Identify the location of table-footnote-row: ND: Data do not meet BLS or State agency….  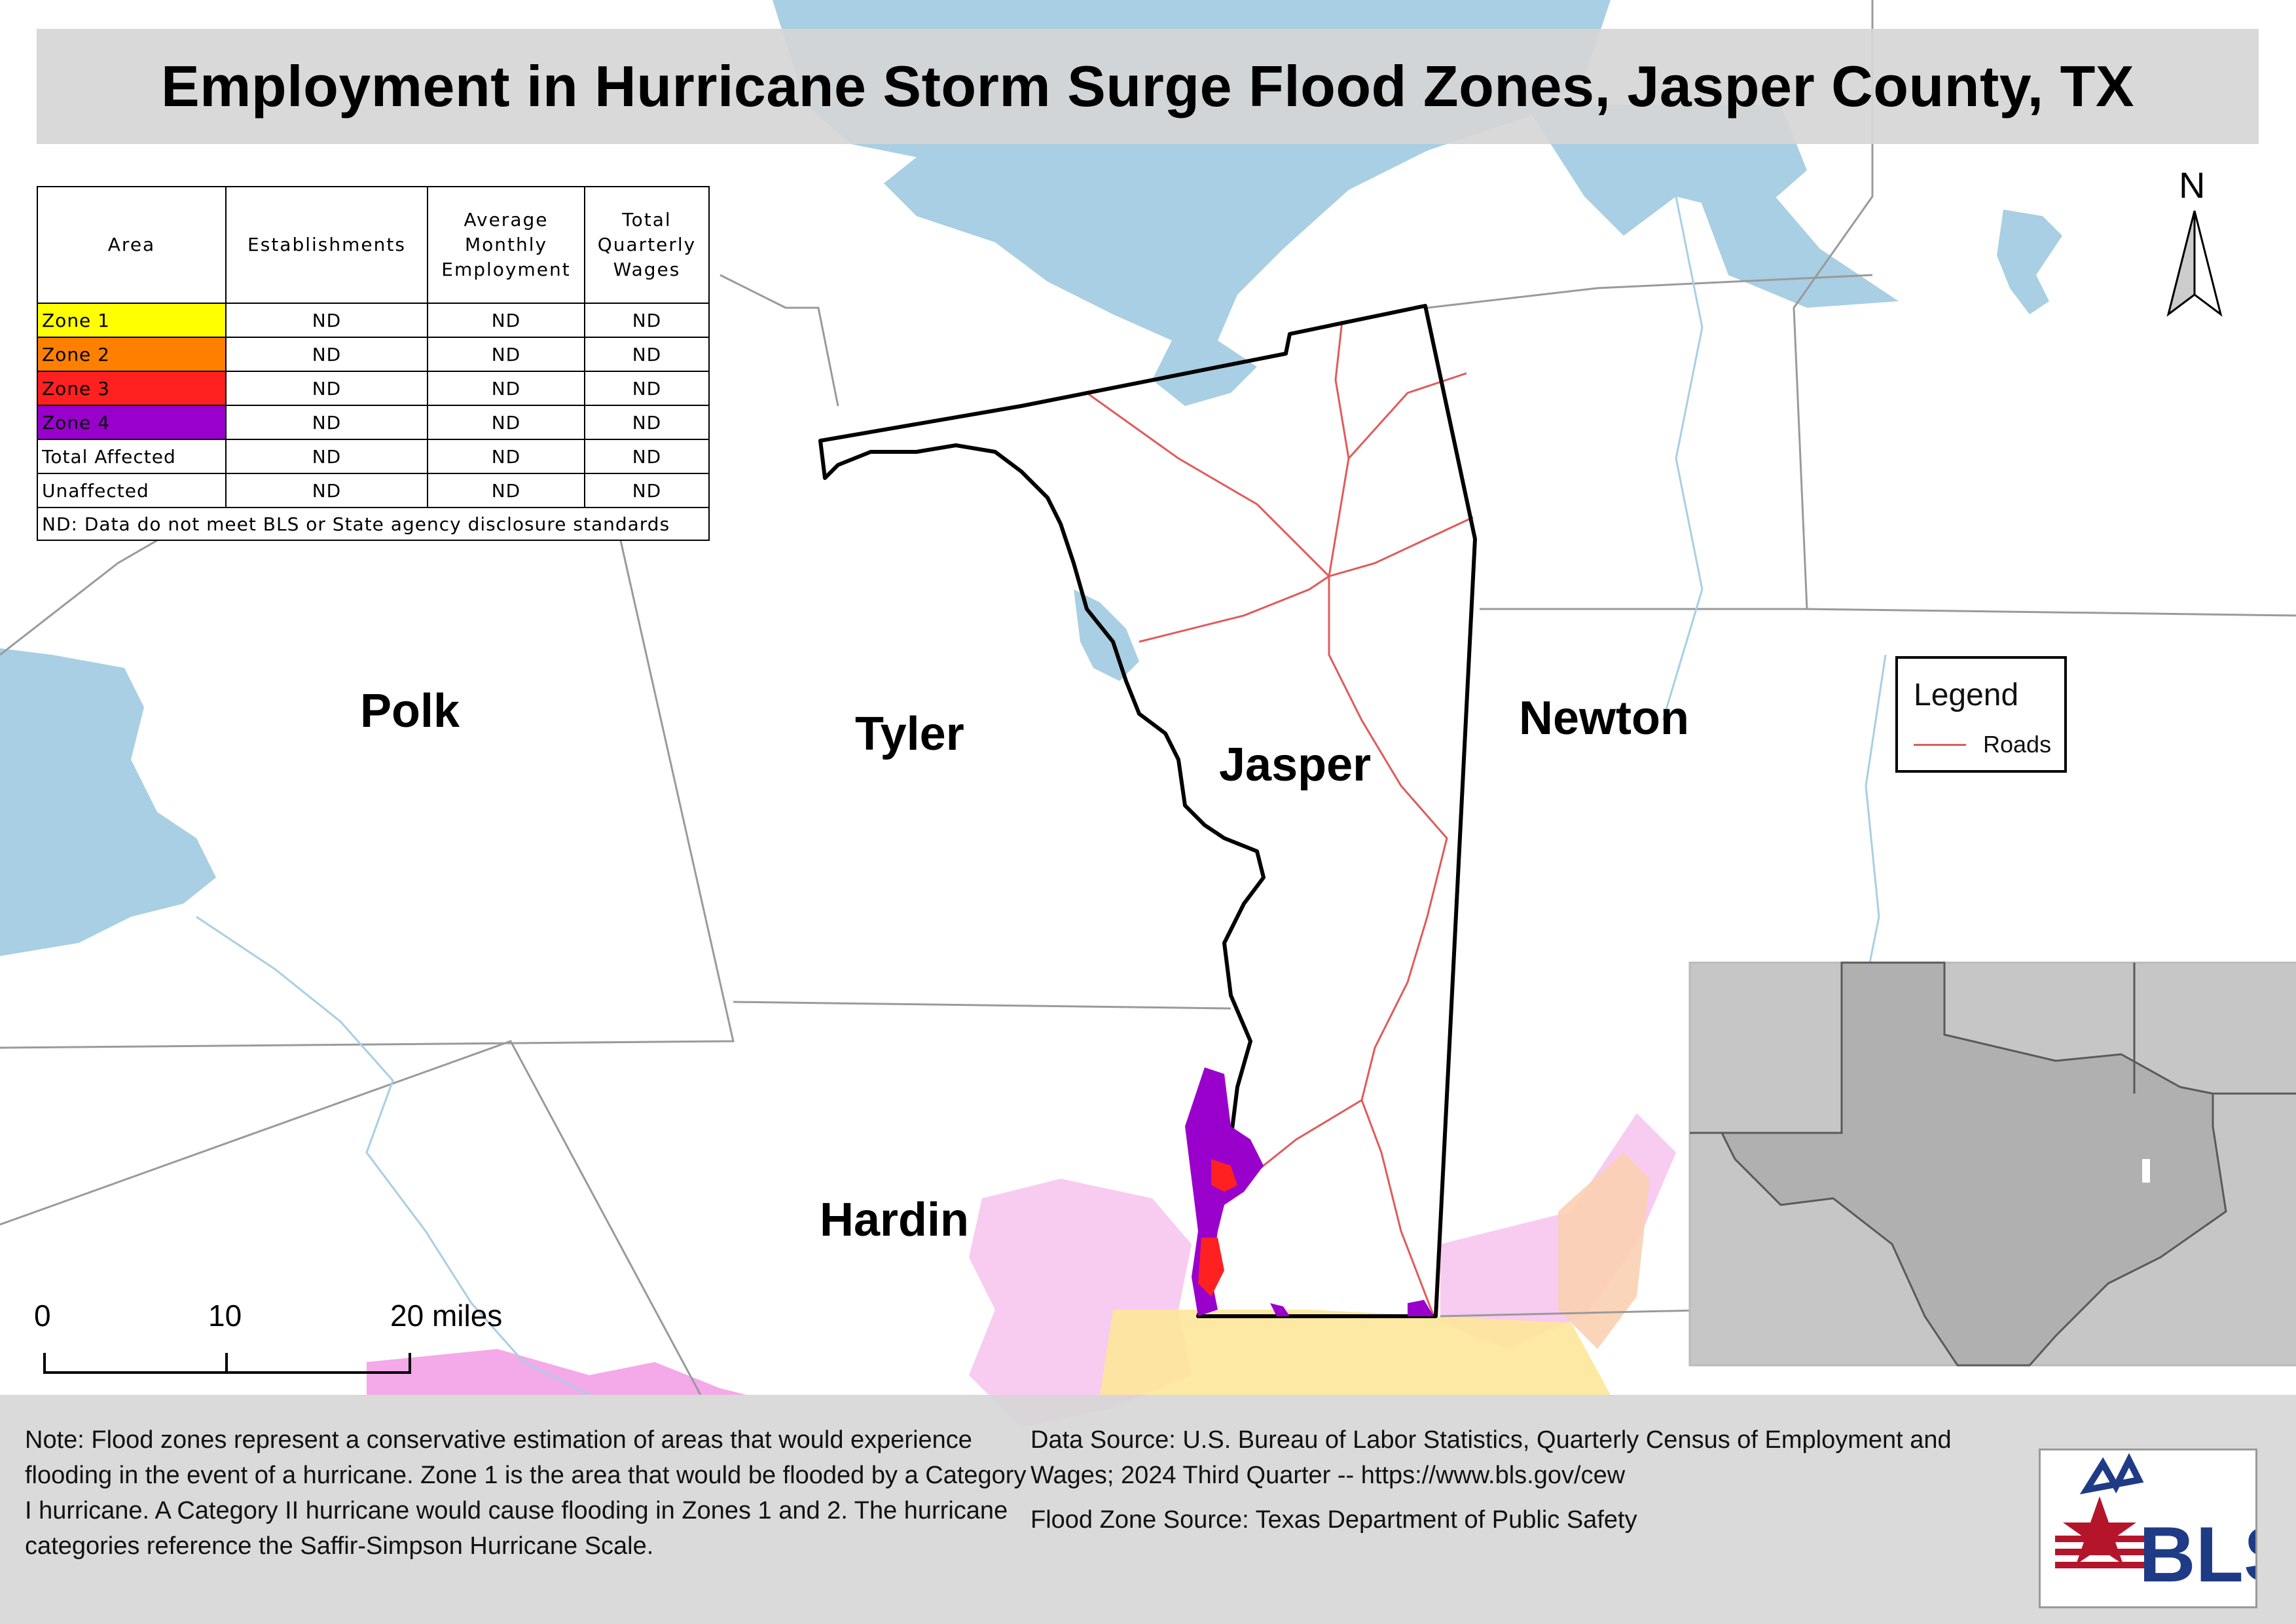
(373, 524).